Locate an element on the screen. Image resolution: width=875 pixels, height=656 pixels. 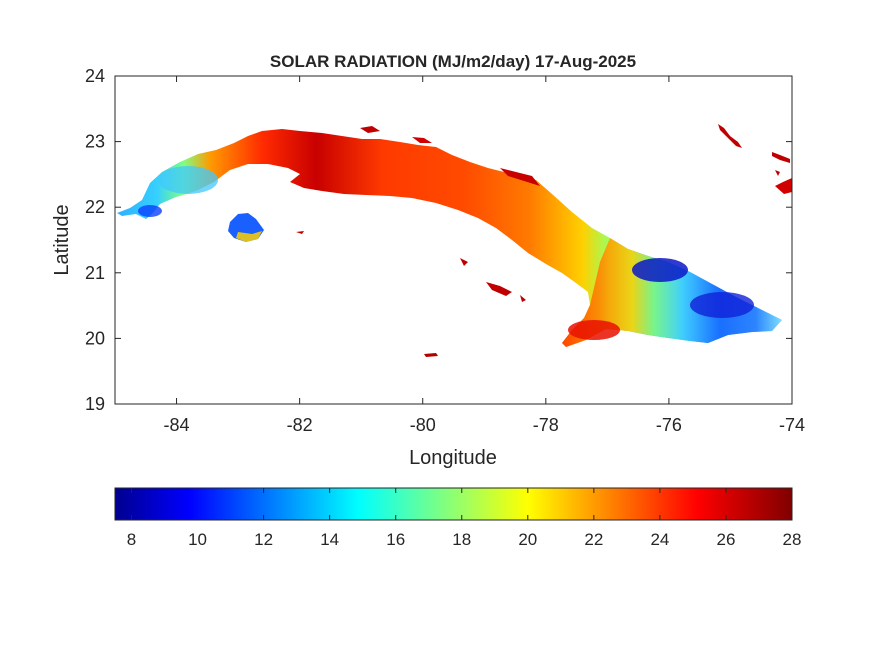
x-tick-label: -80 is located at coordinates (423, 425).